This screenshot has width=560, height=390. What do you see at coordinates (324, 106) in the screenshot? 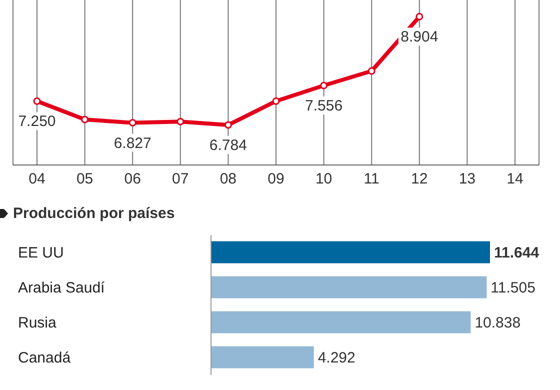
I see `data-label: 7.556` at bounding box center [324, 106].